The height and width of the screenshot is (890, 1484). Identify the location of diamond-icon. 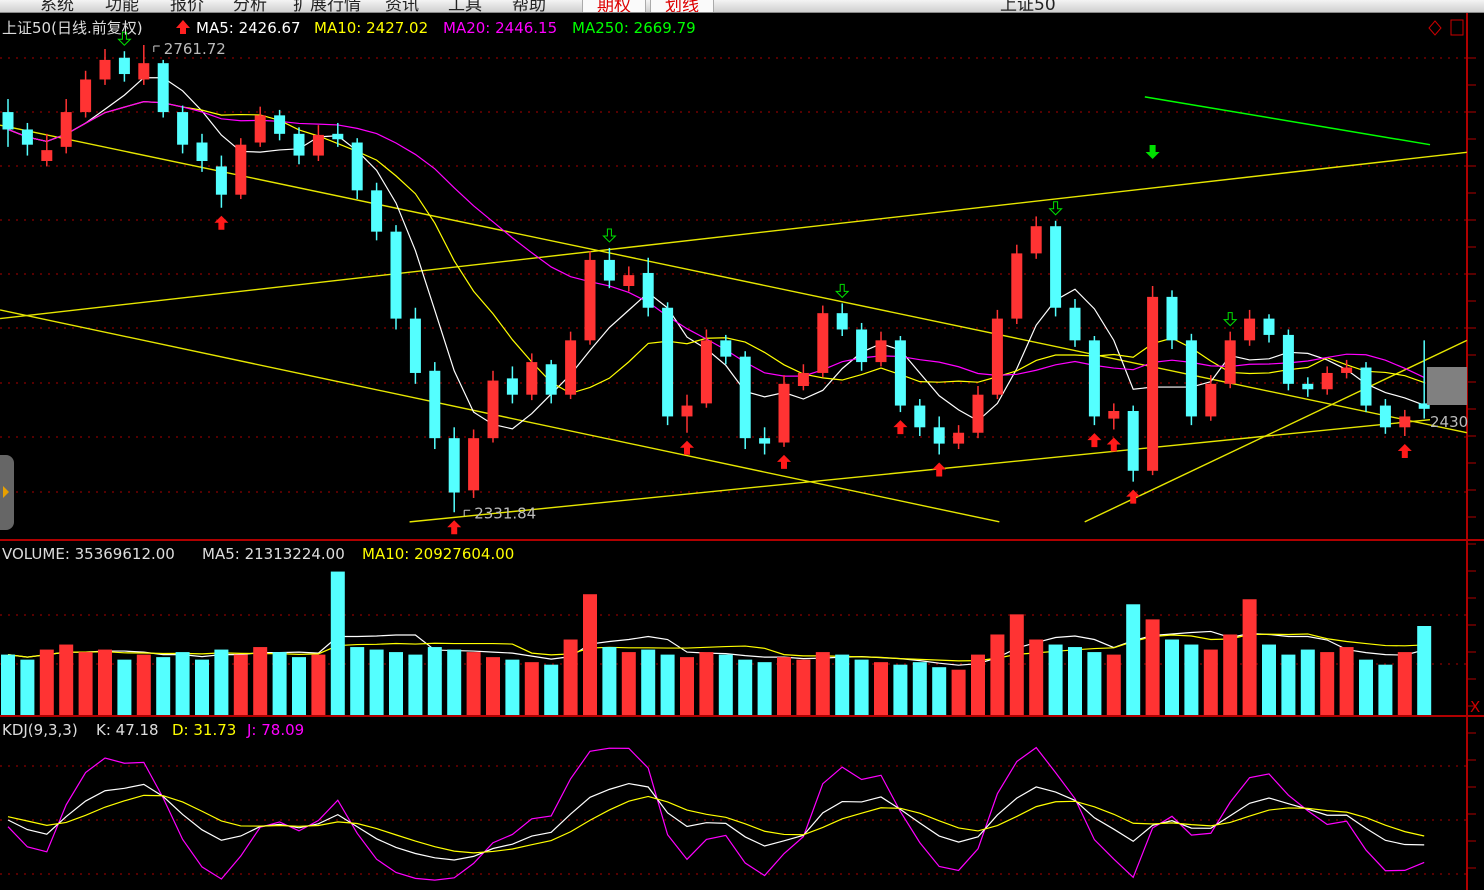
(1435, 28).